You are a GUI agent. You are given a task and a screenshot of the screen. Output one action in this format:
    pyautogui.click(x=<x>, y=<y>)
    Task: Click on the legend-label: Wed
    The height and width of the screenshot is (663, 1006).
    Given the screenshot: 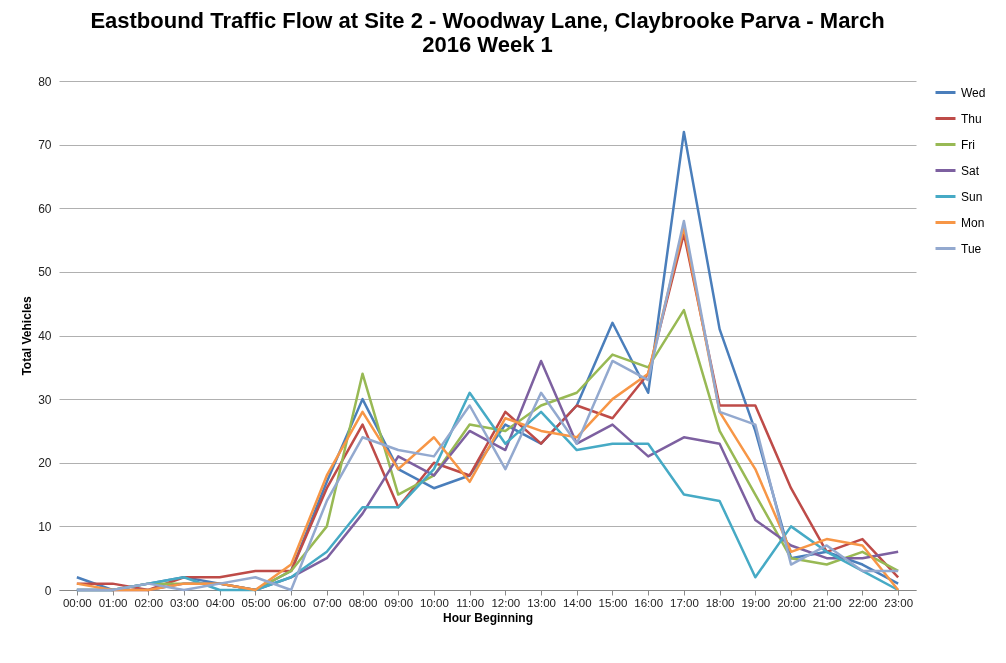 What is the action you would take?
    pyautogui.click(x=973, y=92)
    